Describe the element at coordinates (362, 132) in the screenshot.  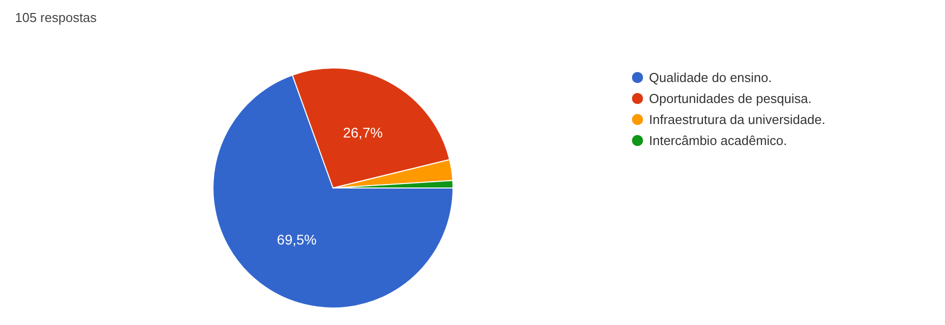
I see `data-label: 26,7%` at that location.